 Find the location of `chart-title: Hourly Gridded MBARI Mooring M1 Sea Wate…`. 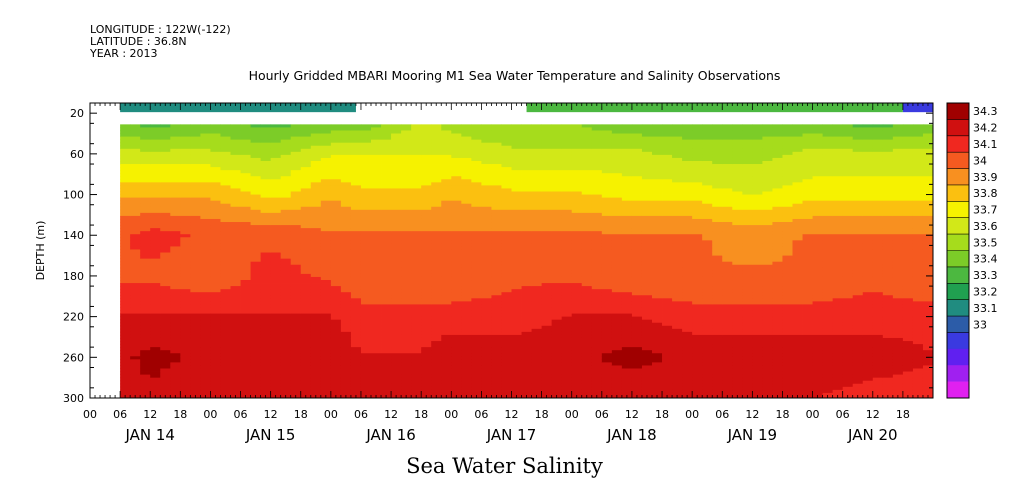

chart-title: Hourly Gridded MBARI Mooring M1 Sea Wate… is located at coordinates (514, 75).